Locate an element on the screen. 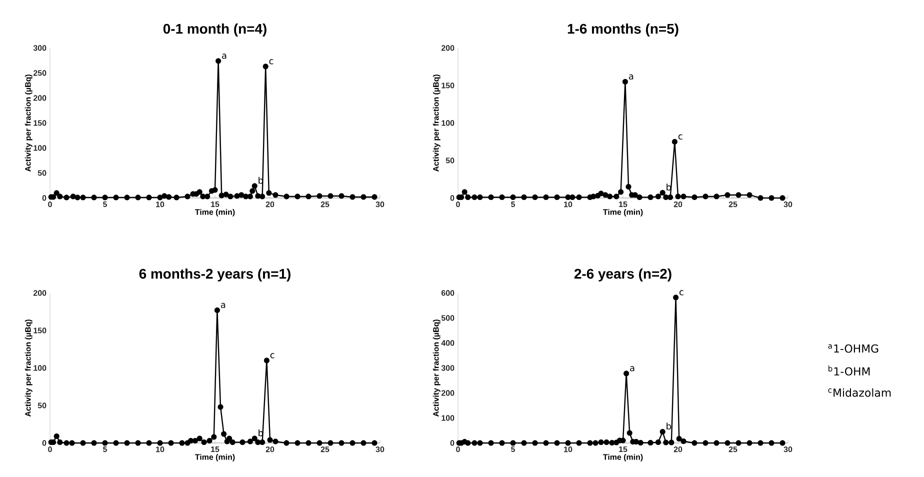 The image size is (924, 477). chart-title: 1-6 months (n=5) is located at coordinates (623, 29).